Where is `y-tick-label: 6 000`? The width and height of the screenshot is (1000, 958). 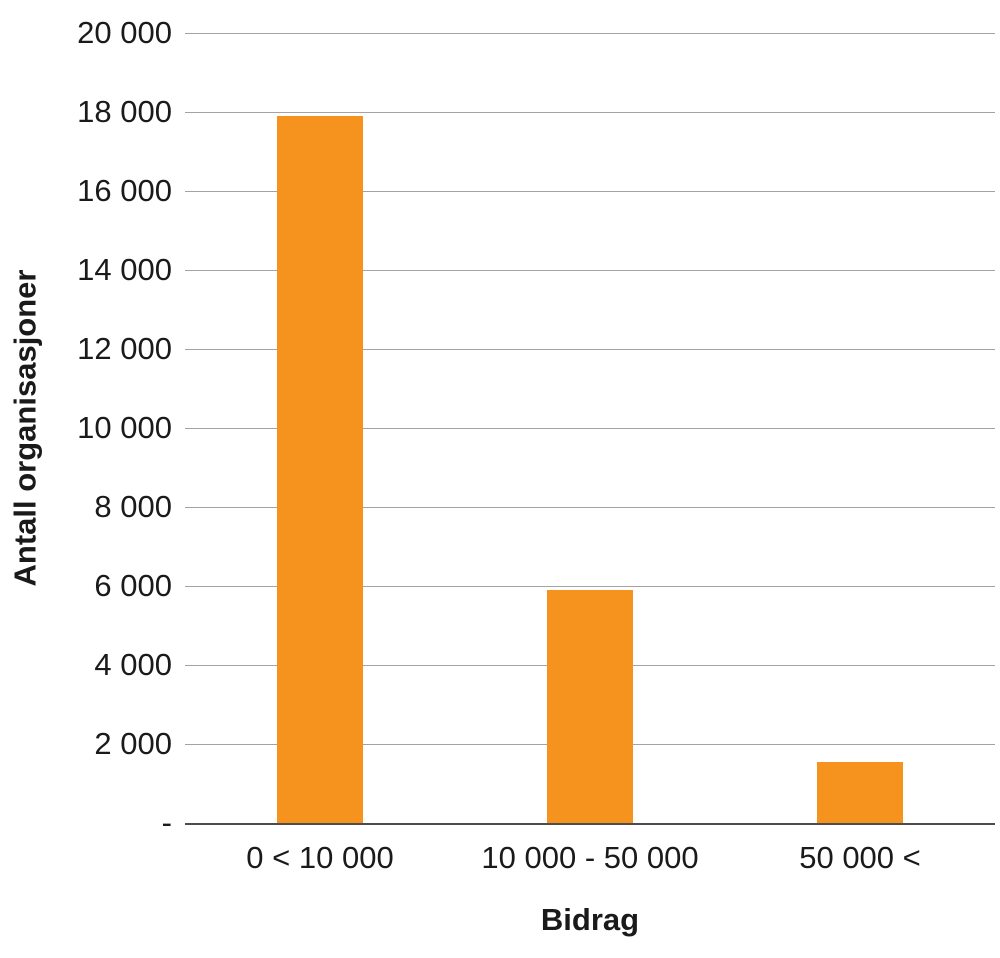
y-tick-label: 6 000 is located at coordinates (133, 585).